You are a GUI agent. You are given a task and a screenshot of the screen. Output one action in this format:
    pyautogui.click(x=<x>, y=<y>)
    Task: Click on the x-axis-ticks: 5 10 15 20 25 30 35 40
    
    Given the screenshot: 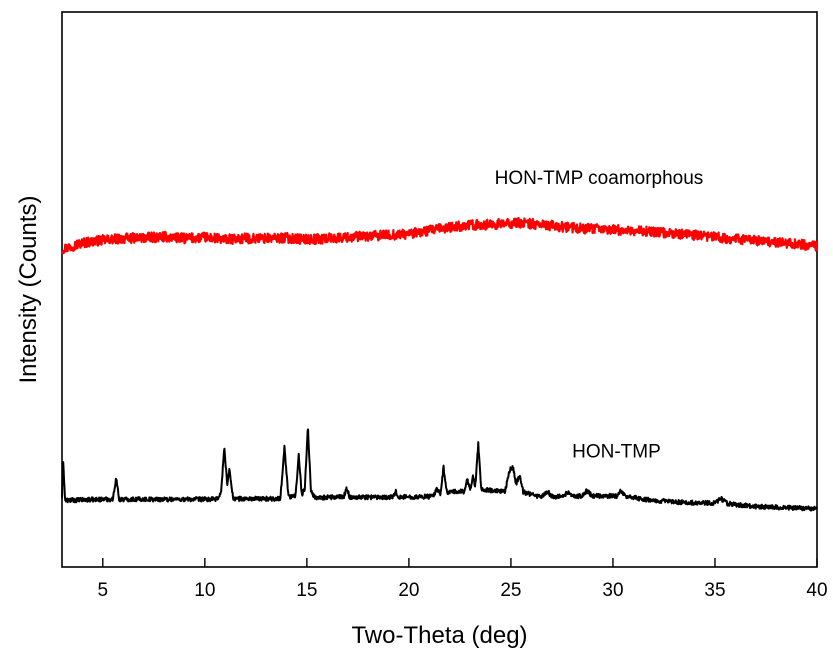 What is the action you would take?
    pyautogui.click(x=463, y=579)
    